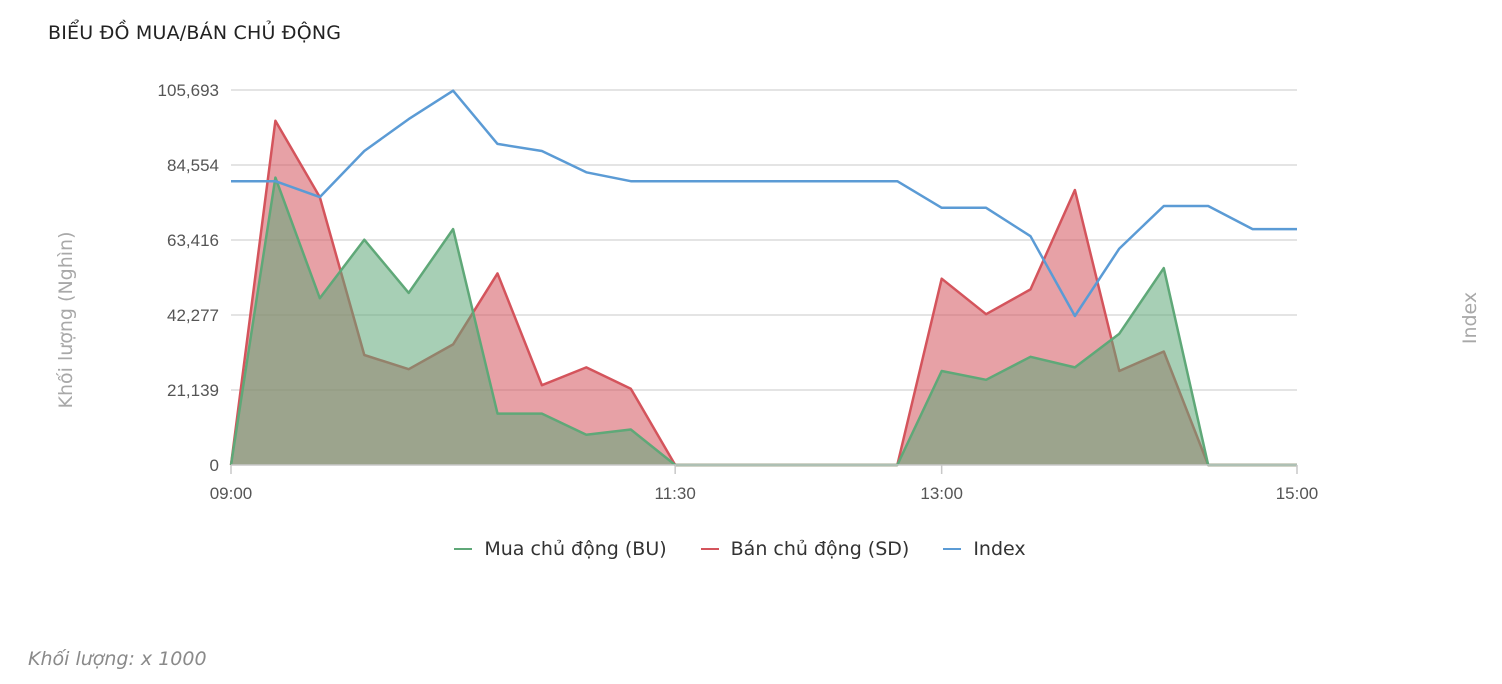  What do you see at coordinates (231, 493) in the screenshot?
I see `x-tick-label: 09:00` at bounding box center [231, 493].